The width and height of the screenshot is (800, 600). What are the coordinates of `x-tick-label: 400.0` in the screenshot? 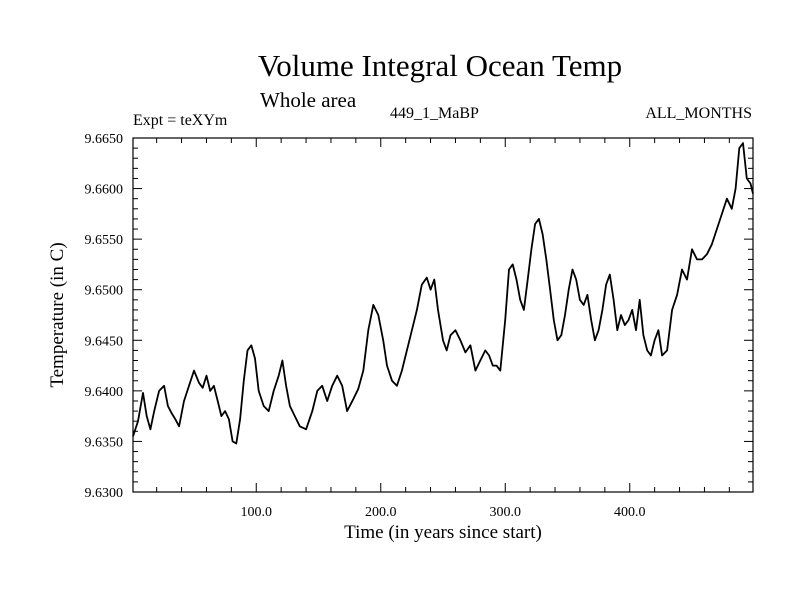 It's located at (630, 512).